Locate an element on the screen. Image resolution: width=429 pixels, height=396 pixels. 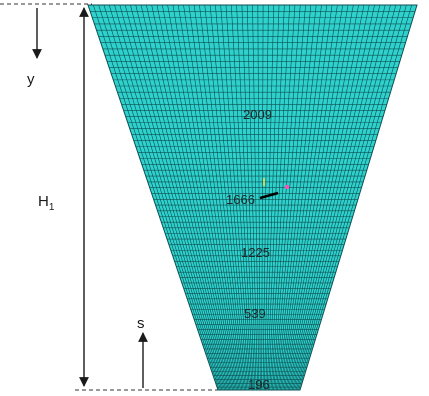
marker-dot is located at coordinates (287, 187).